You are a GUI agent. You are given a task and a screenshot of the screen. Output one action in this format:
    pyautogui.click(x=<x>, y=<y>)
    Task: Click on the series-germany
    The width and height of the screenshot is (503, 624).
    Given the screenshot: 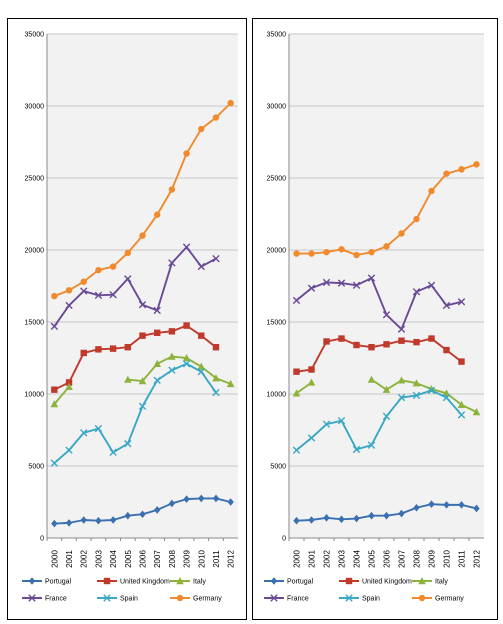 What is the action you would take?
    pyautogui.click(x=142, y=199)
    